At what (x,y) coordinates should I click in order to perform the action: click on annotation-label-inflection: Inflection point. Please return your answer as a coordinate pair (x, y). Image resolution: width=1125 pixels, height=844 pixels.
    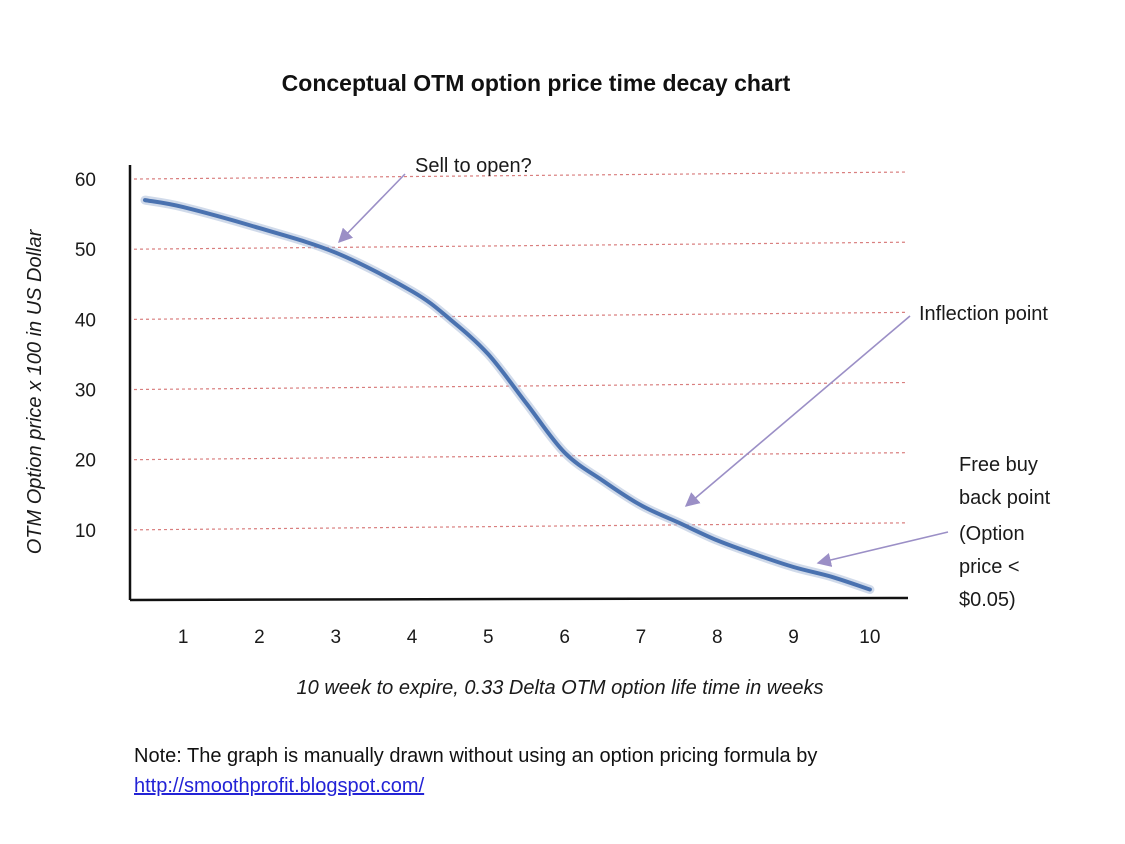
    Looking at the image, I should click on (983, 314).